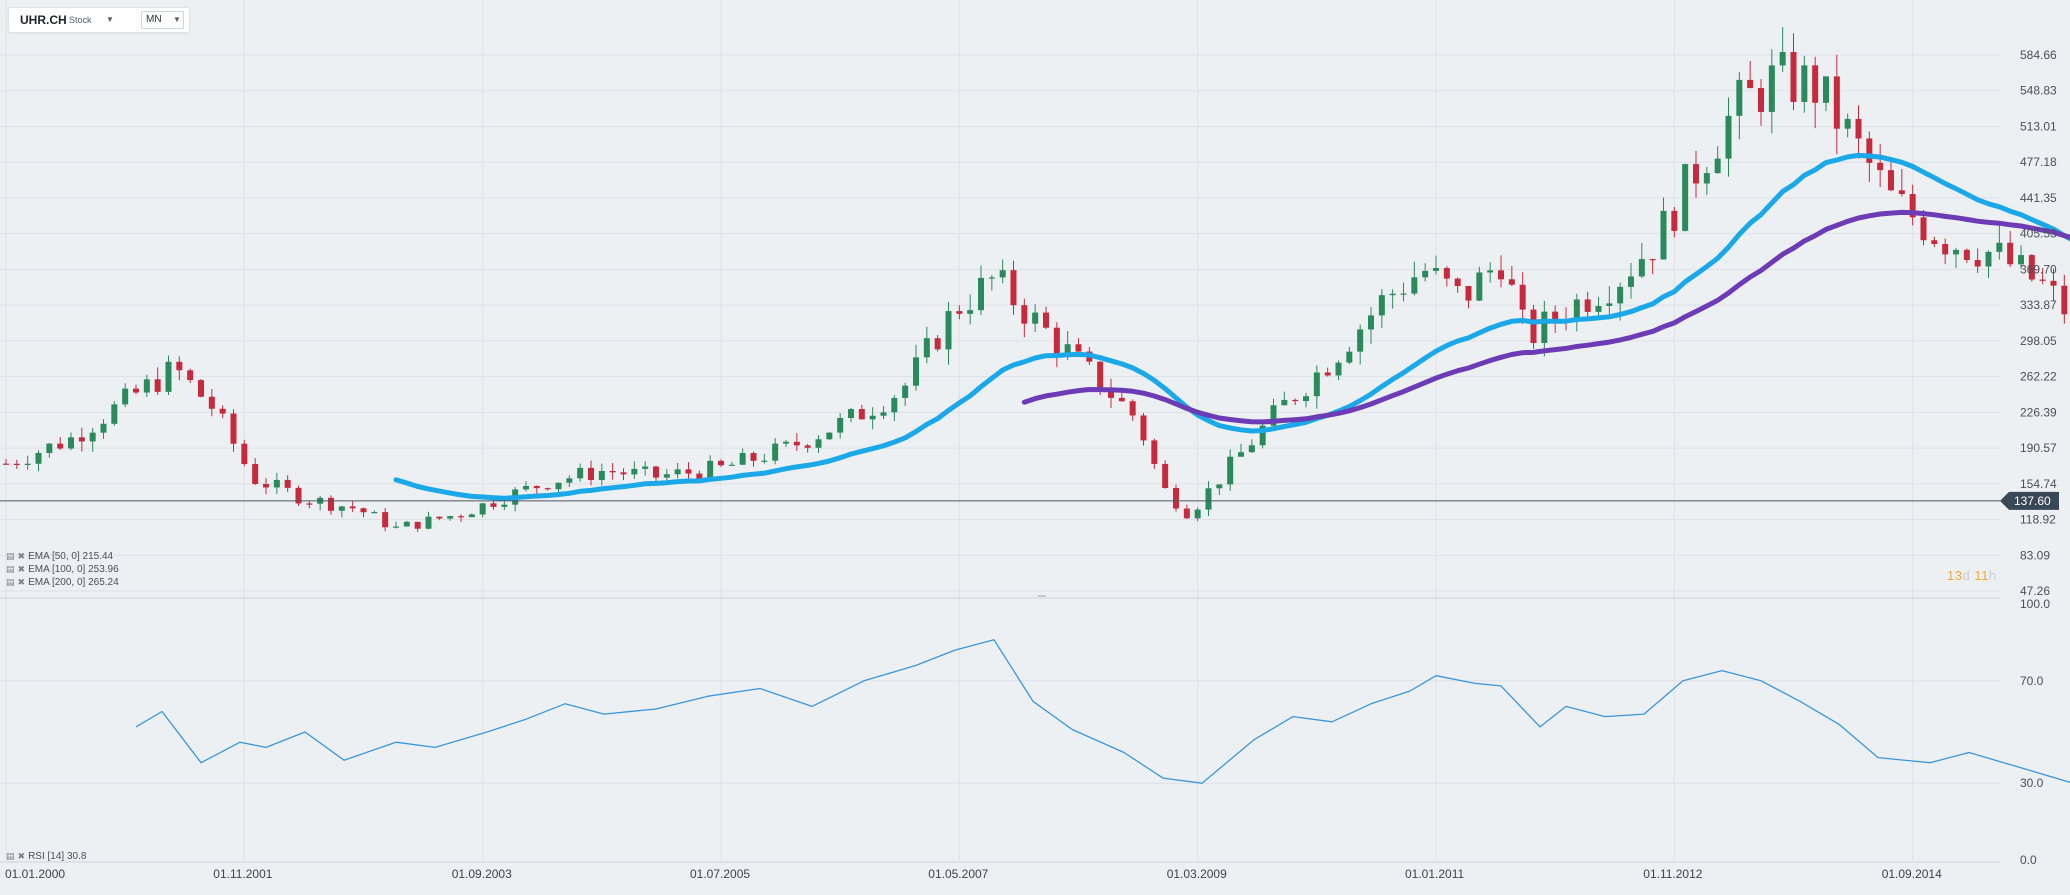 The width and height of the screenshot is (2070, 895). What do you see at coordinates (1966, 575) in the screenshot?
I see `countdown-days-unit: d` at bounding box center [1966, 575].